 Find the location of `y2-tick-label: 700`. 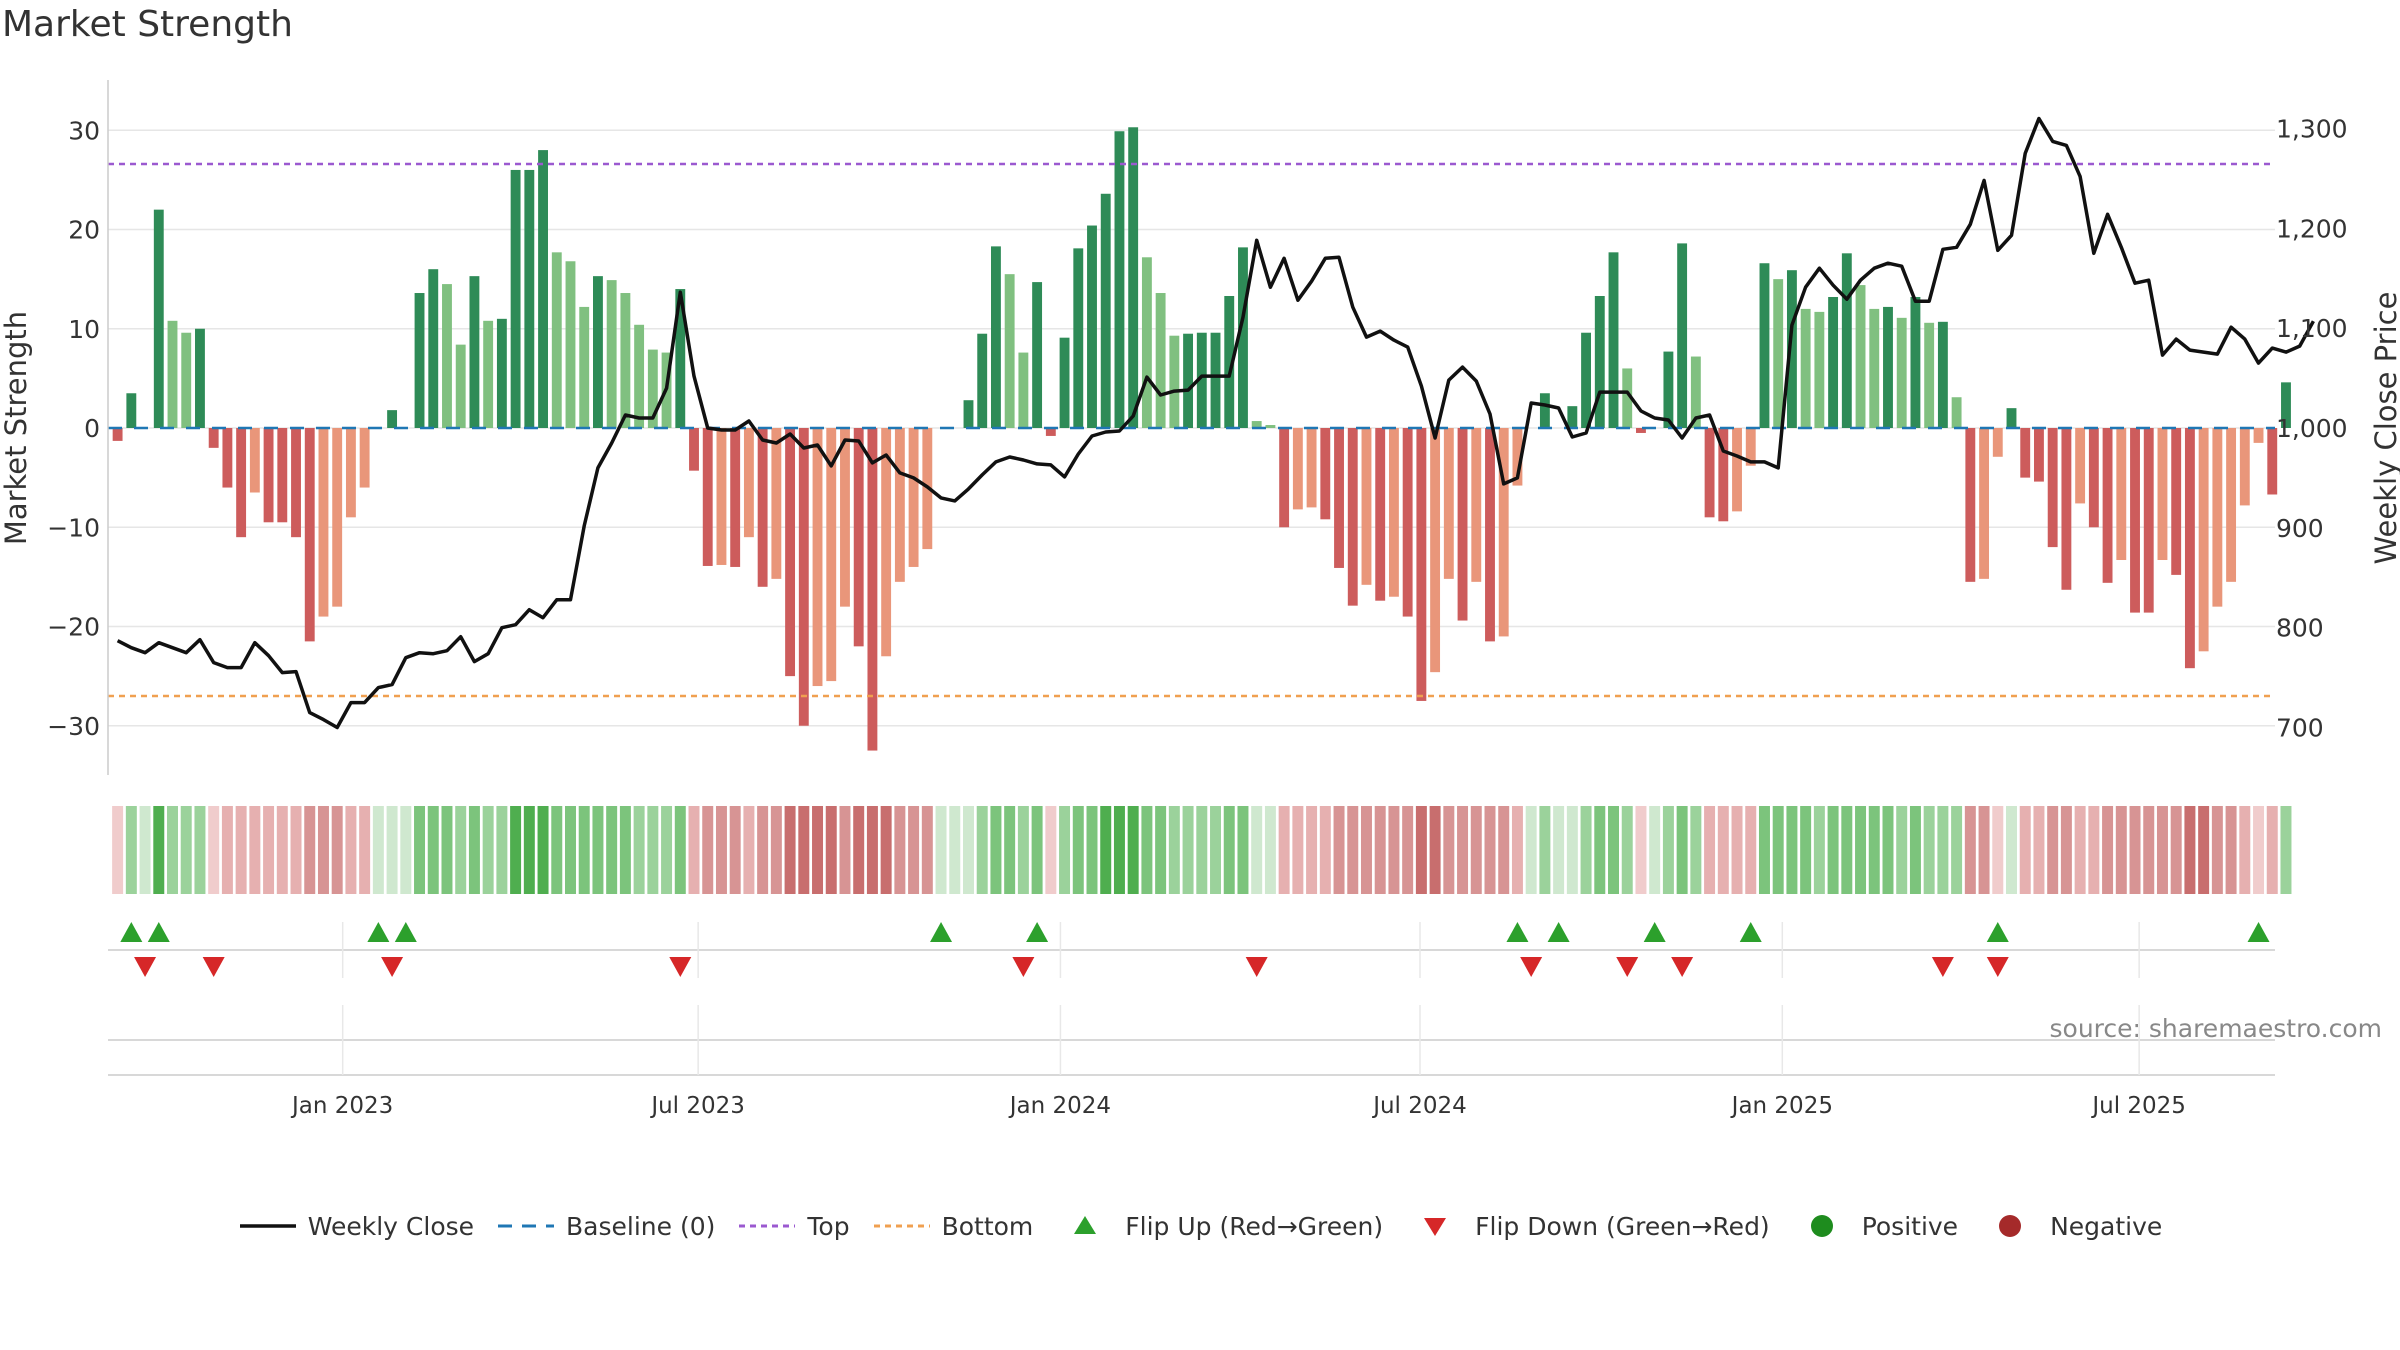

y2-tick-label: 700 is located at coordinates (2300, 728).